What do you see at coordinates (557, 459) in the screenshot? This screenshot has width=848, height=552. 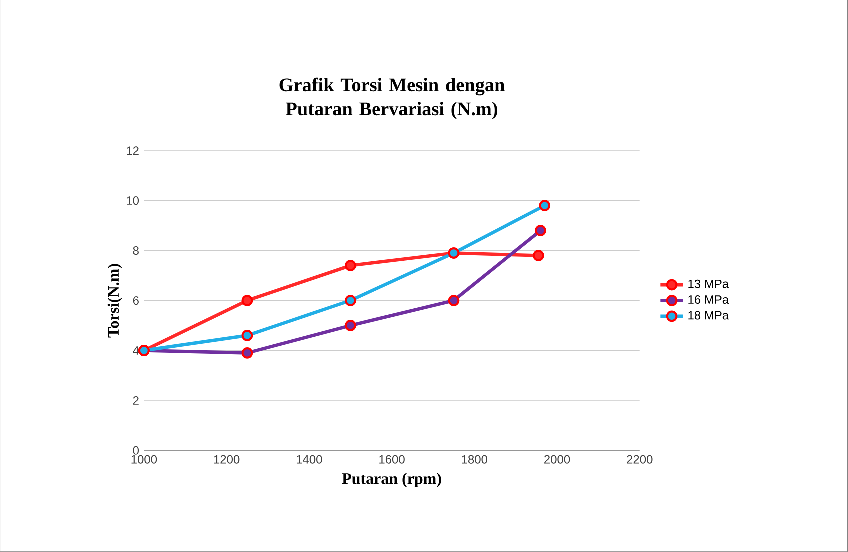 I see `x-tick-label: 2000` at bounding box center [557, 459].